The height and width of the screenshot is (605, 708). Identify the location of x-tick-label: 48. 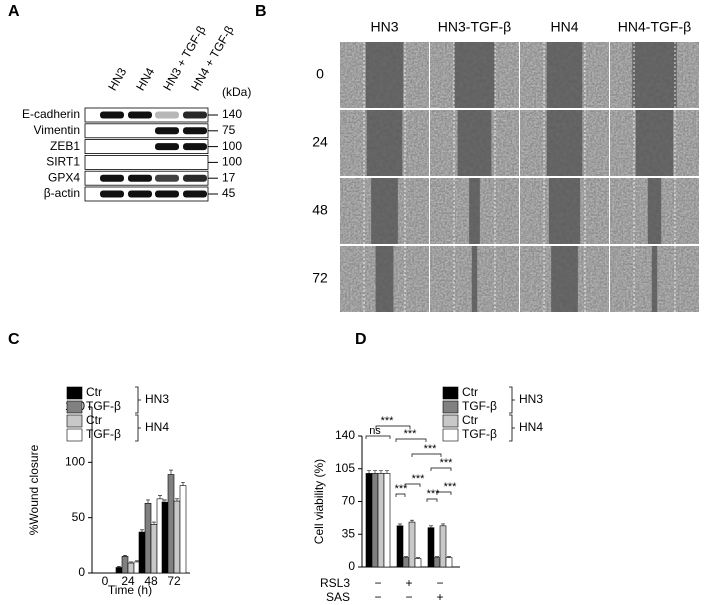
(151, 581).